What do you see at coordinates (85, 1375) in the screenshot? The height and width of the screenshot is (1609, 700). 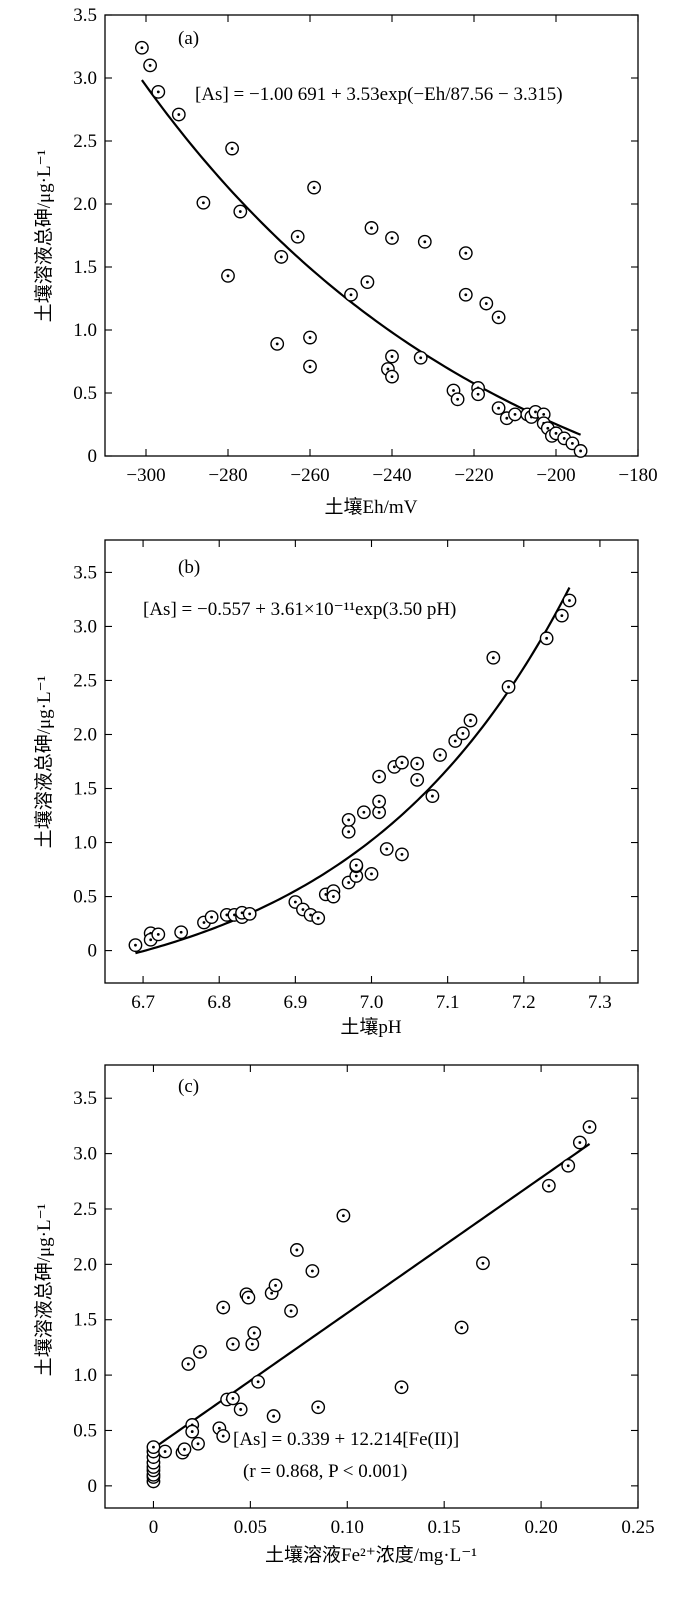 I see `y-tick-label: 1.0` at bounding box center [85, 1375].